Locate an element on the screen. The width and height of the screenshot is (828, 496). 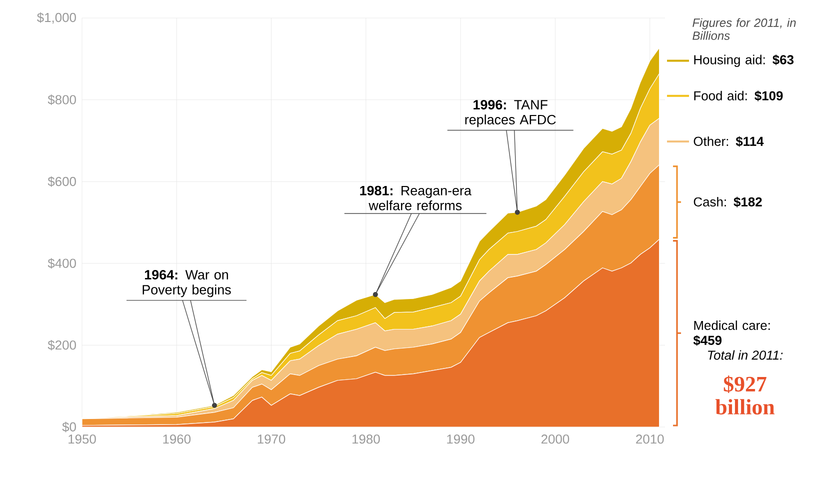
legend-label: Cash: $182 is located at coordinates (728, 202).